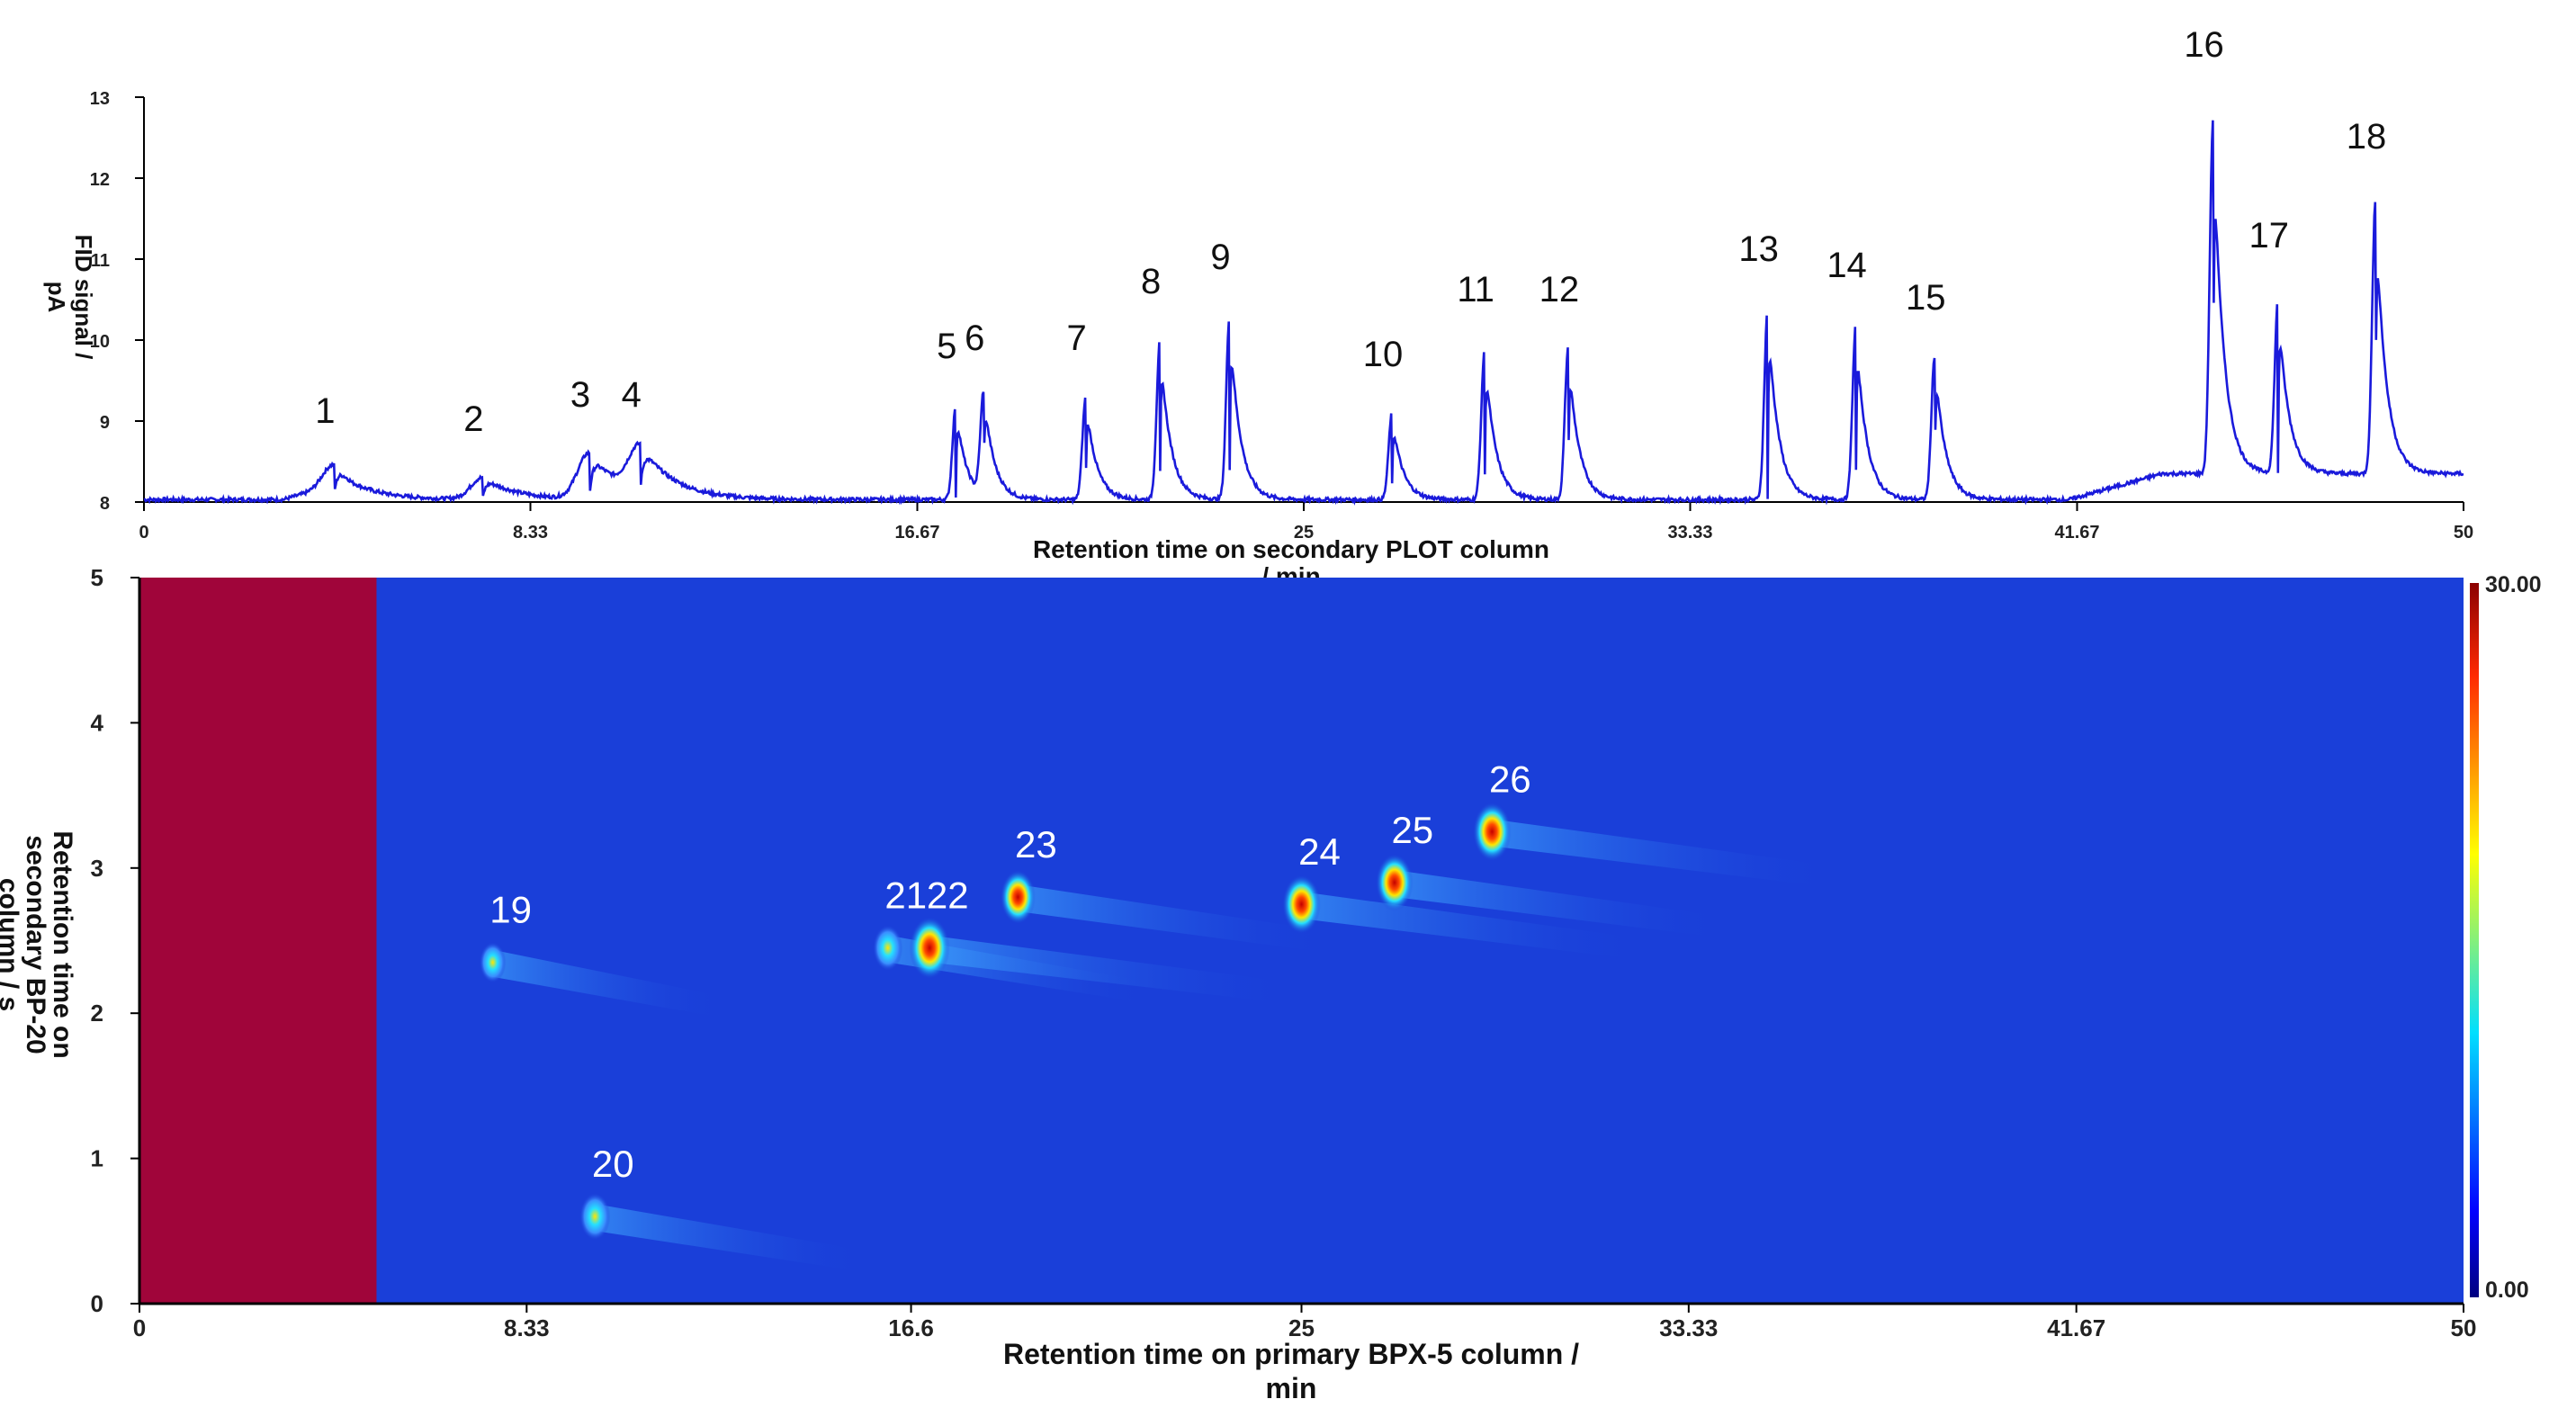 The image size is (2576, 1417). What do you see at coordinates (580, 395) in the screenshot?
I see `peak-label: 3` at bounding box center [580, 395].